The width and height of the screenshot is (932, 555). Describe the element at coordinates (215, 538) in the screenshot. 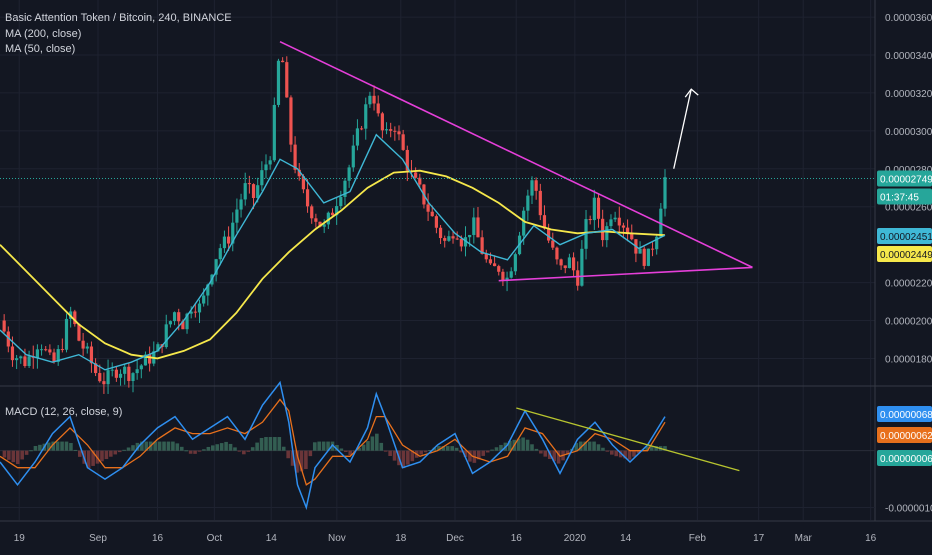

I see `x-tick-label: Oct` at that location.